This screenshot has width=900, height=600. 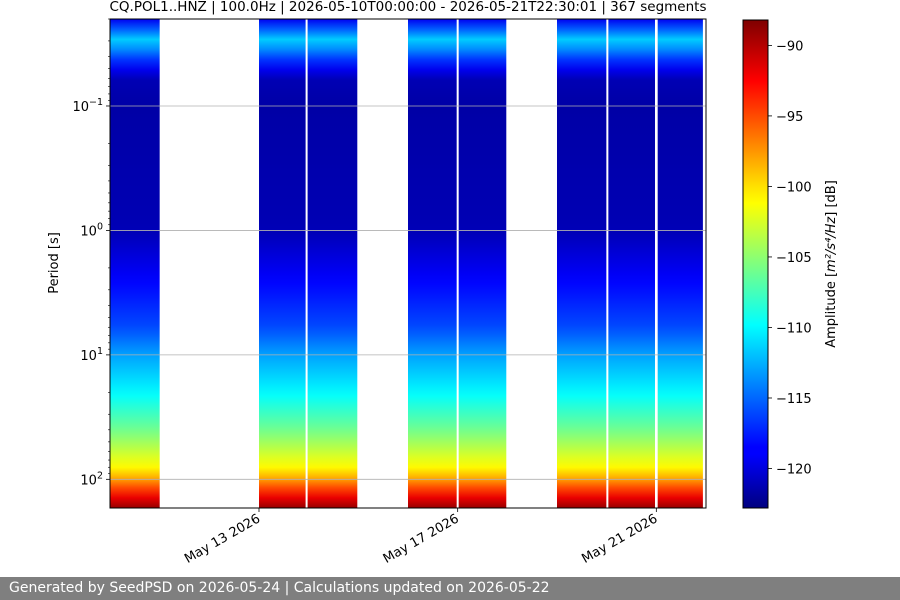 I want to click on colorbar-tick-label: −100, so click(x=794, y=187).